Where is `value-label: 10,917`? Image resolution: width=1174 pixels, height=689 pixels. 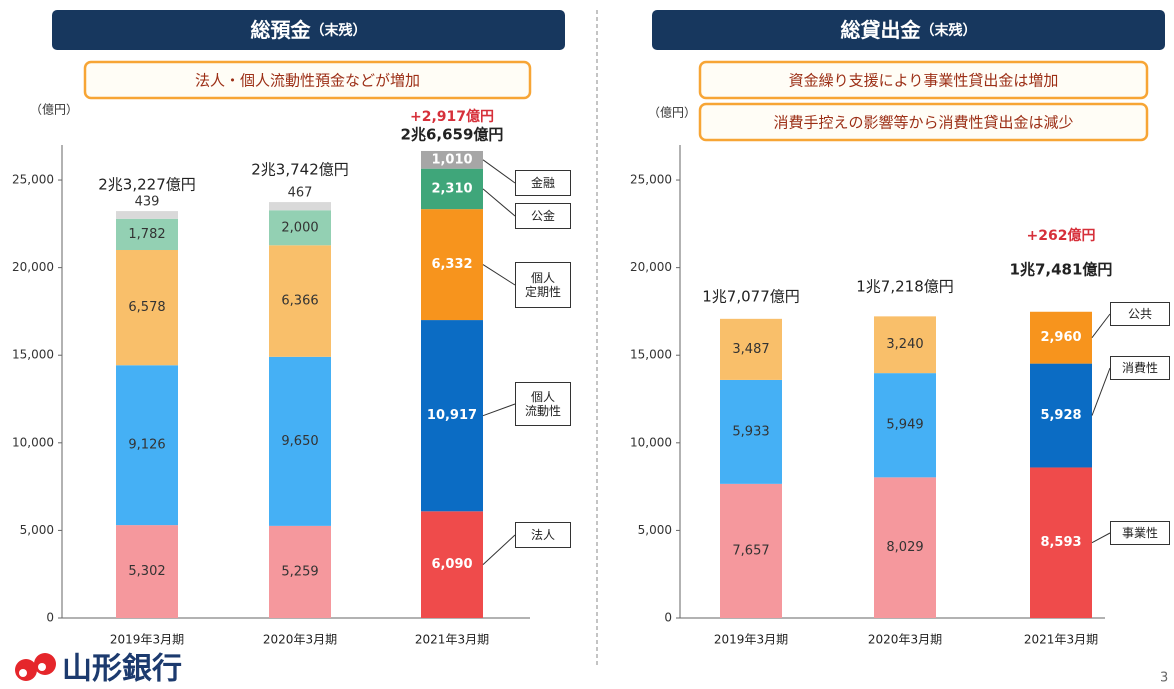 value-label: 10,917 is located at coordinates (452, 415).